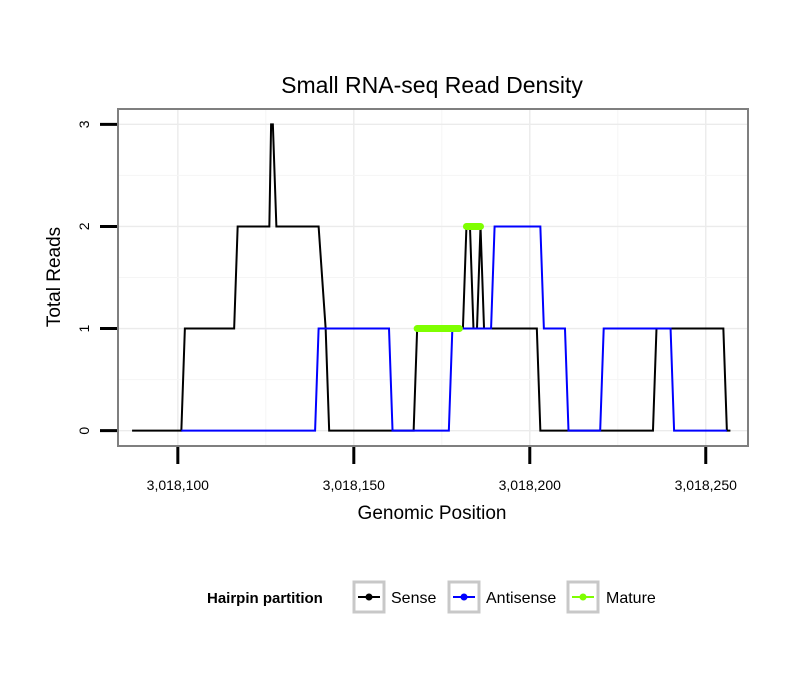  I want to click on legend-label-mature: Mature, so click(631, 598).